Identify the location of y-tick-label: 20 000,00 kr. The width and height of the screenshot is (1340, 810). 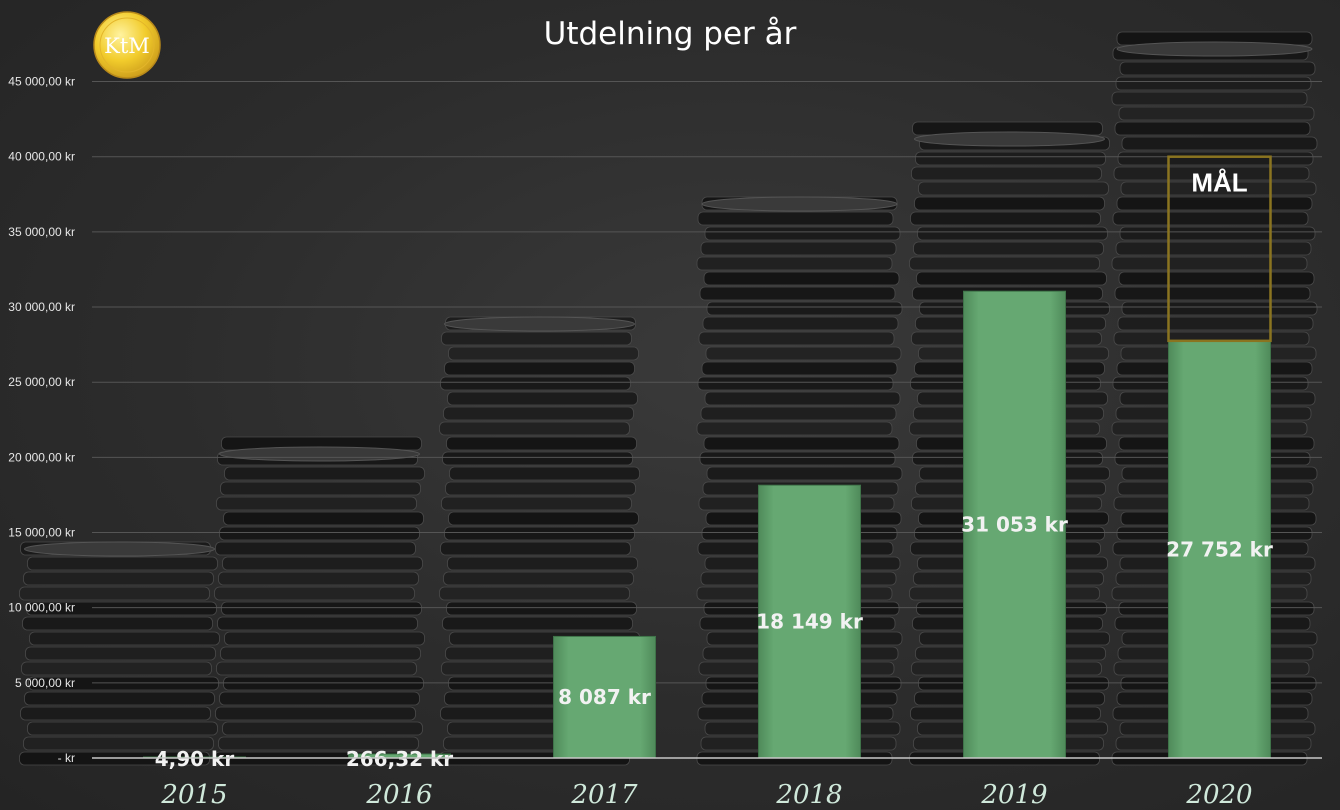
(41, 457).